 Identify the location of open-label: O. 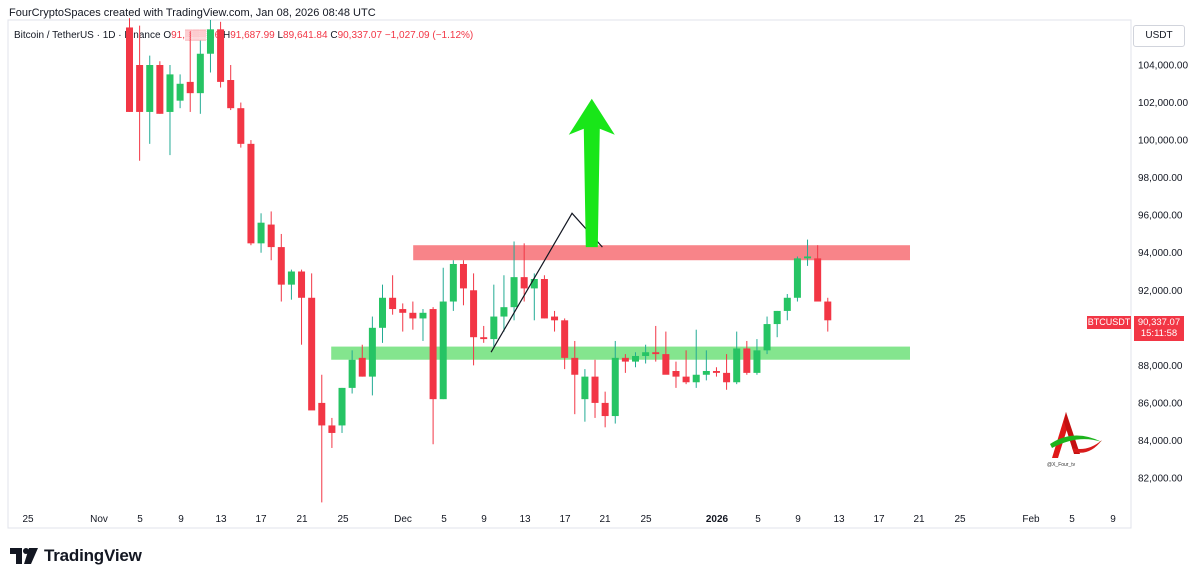
(167, 35).